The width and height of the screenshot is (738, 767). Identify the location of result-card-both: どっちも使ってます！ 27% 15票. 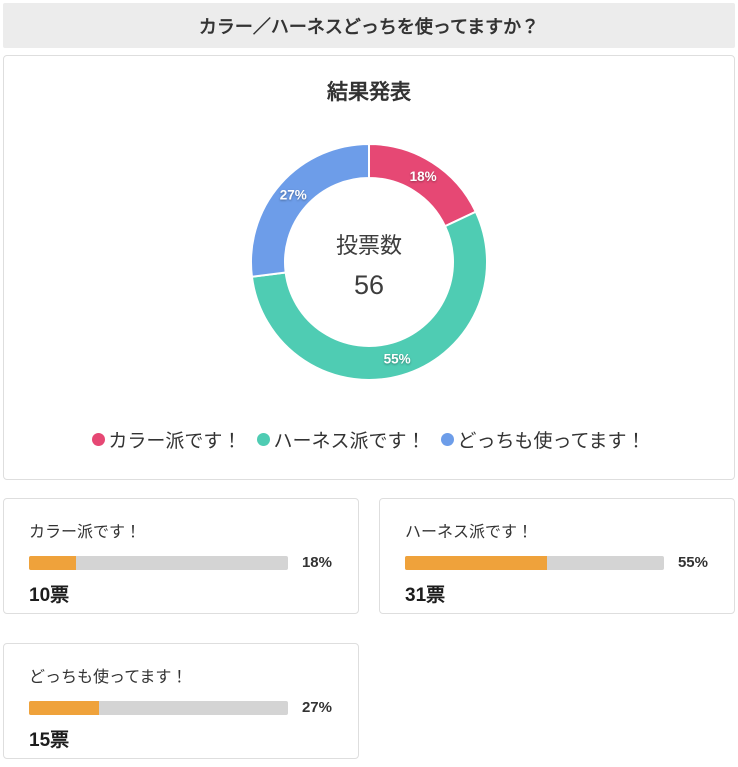
(181, 701).